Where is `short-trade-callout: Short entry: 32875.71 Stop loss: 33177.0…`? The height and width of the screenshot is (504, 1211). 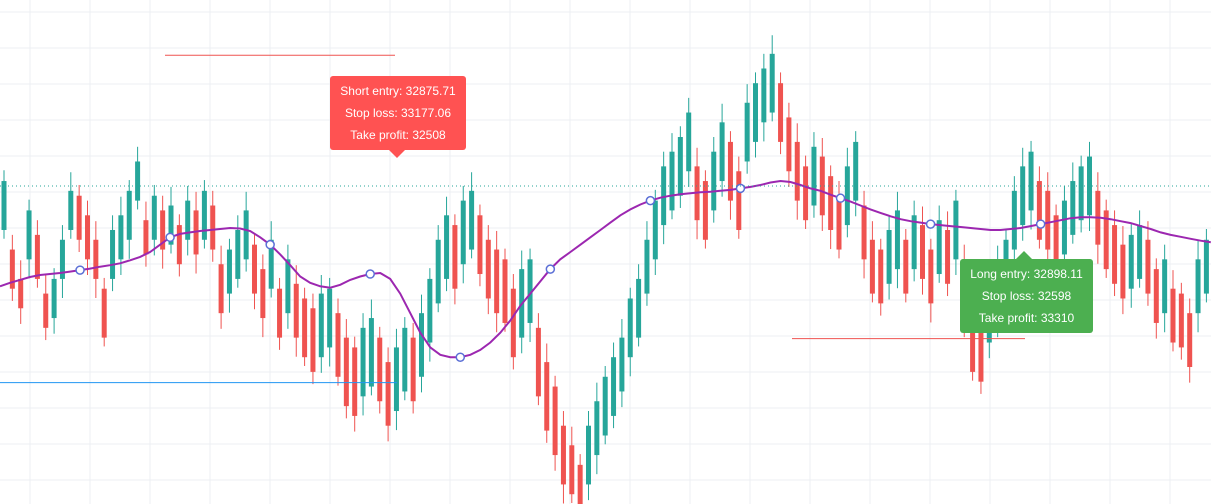
short-trade-callout: Short entry: 32875.71 Stop loss: 33177.0… is located at coordinates (398, 117).